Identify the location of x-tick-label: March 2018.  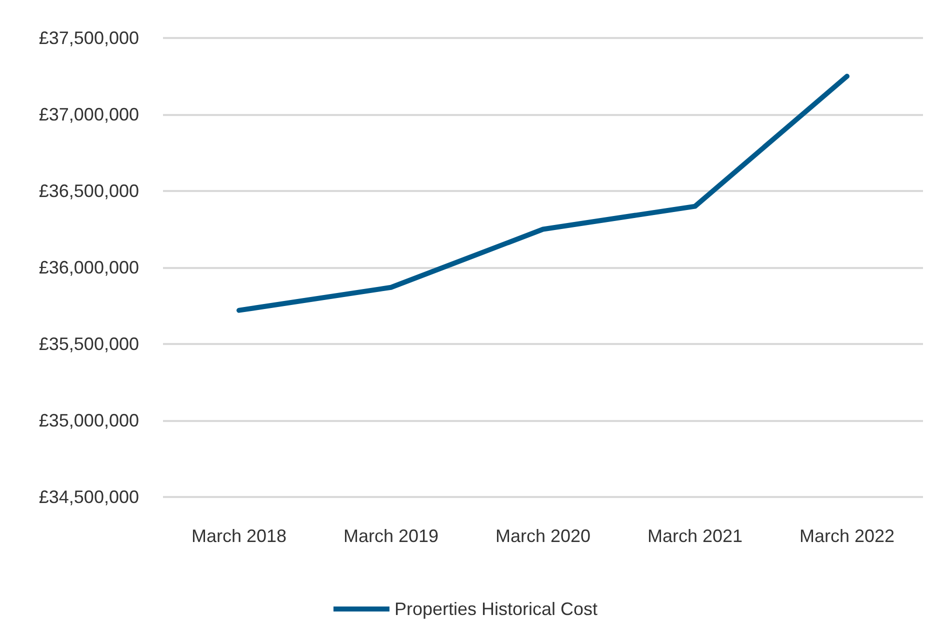
(239, 536).